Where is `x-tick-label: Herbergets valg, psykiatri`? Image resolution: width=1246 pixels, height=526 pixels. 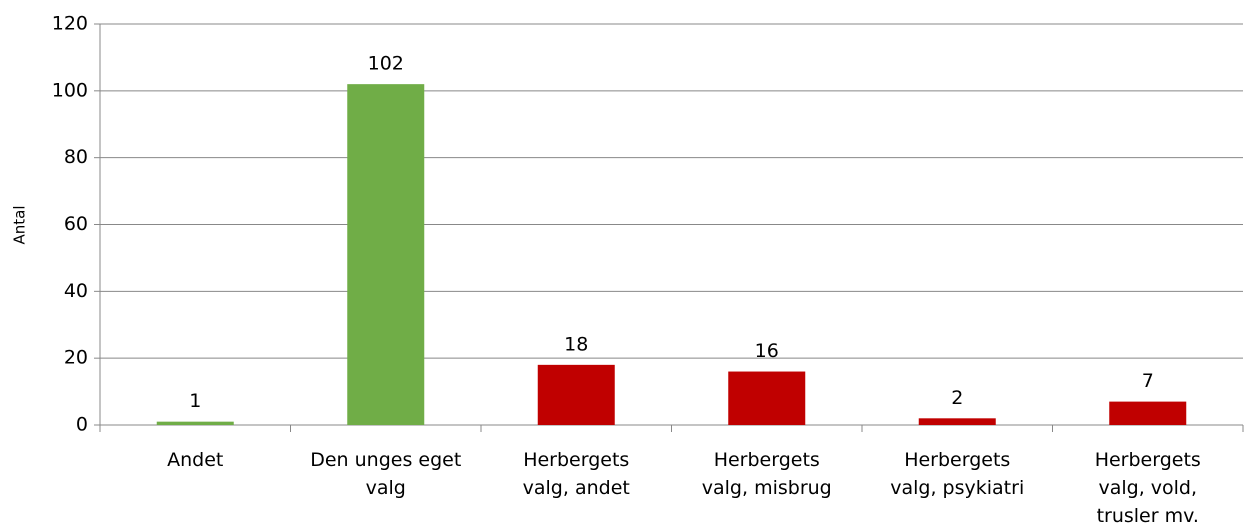
x-tick-label: Herbergets valg, psykiatri is located at coordinates (957, 474).